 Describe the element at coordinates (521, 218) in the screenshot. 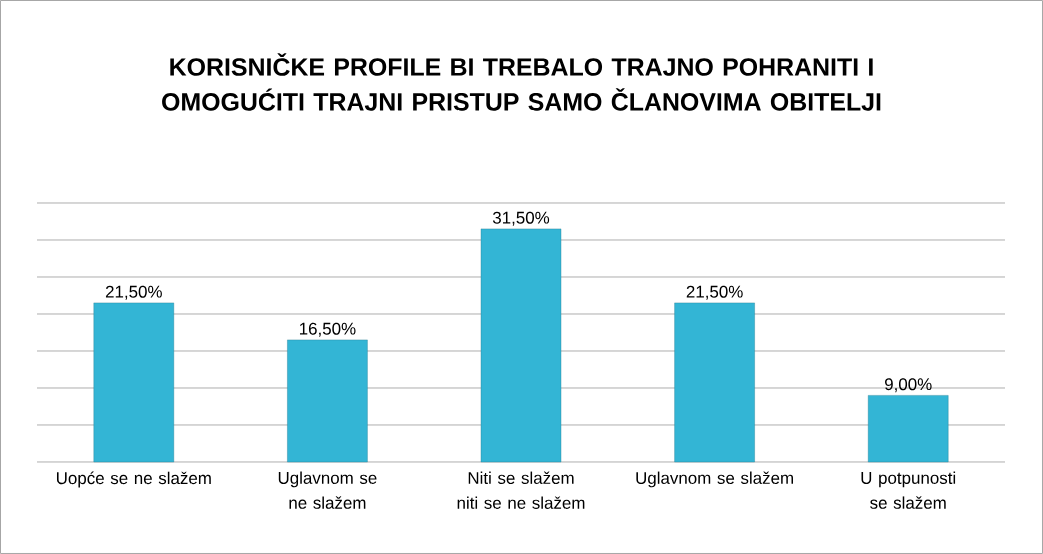

I see `data-label: 31,50%` at that location.